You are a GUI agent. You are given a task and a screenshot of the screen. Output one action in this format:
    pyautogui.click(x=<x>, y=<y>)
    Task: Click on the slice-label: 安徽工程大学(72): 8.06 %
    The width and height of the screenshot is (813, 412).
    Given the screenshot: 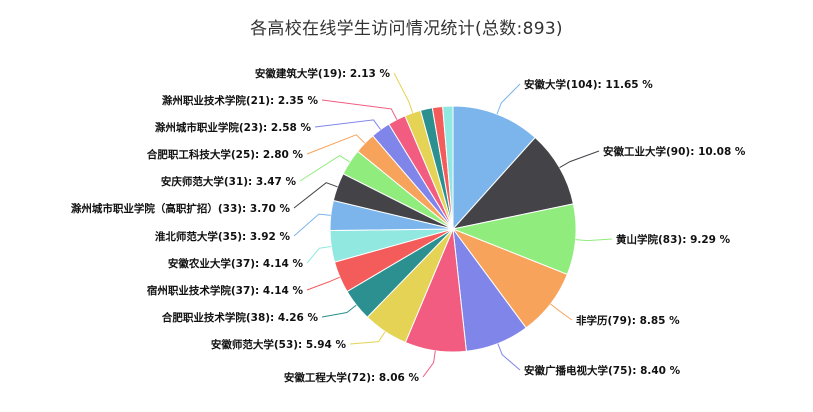 What is the action you would take?
    pyautogui.click(x=352, y=377)
    